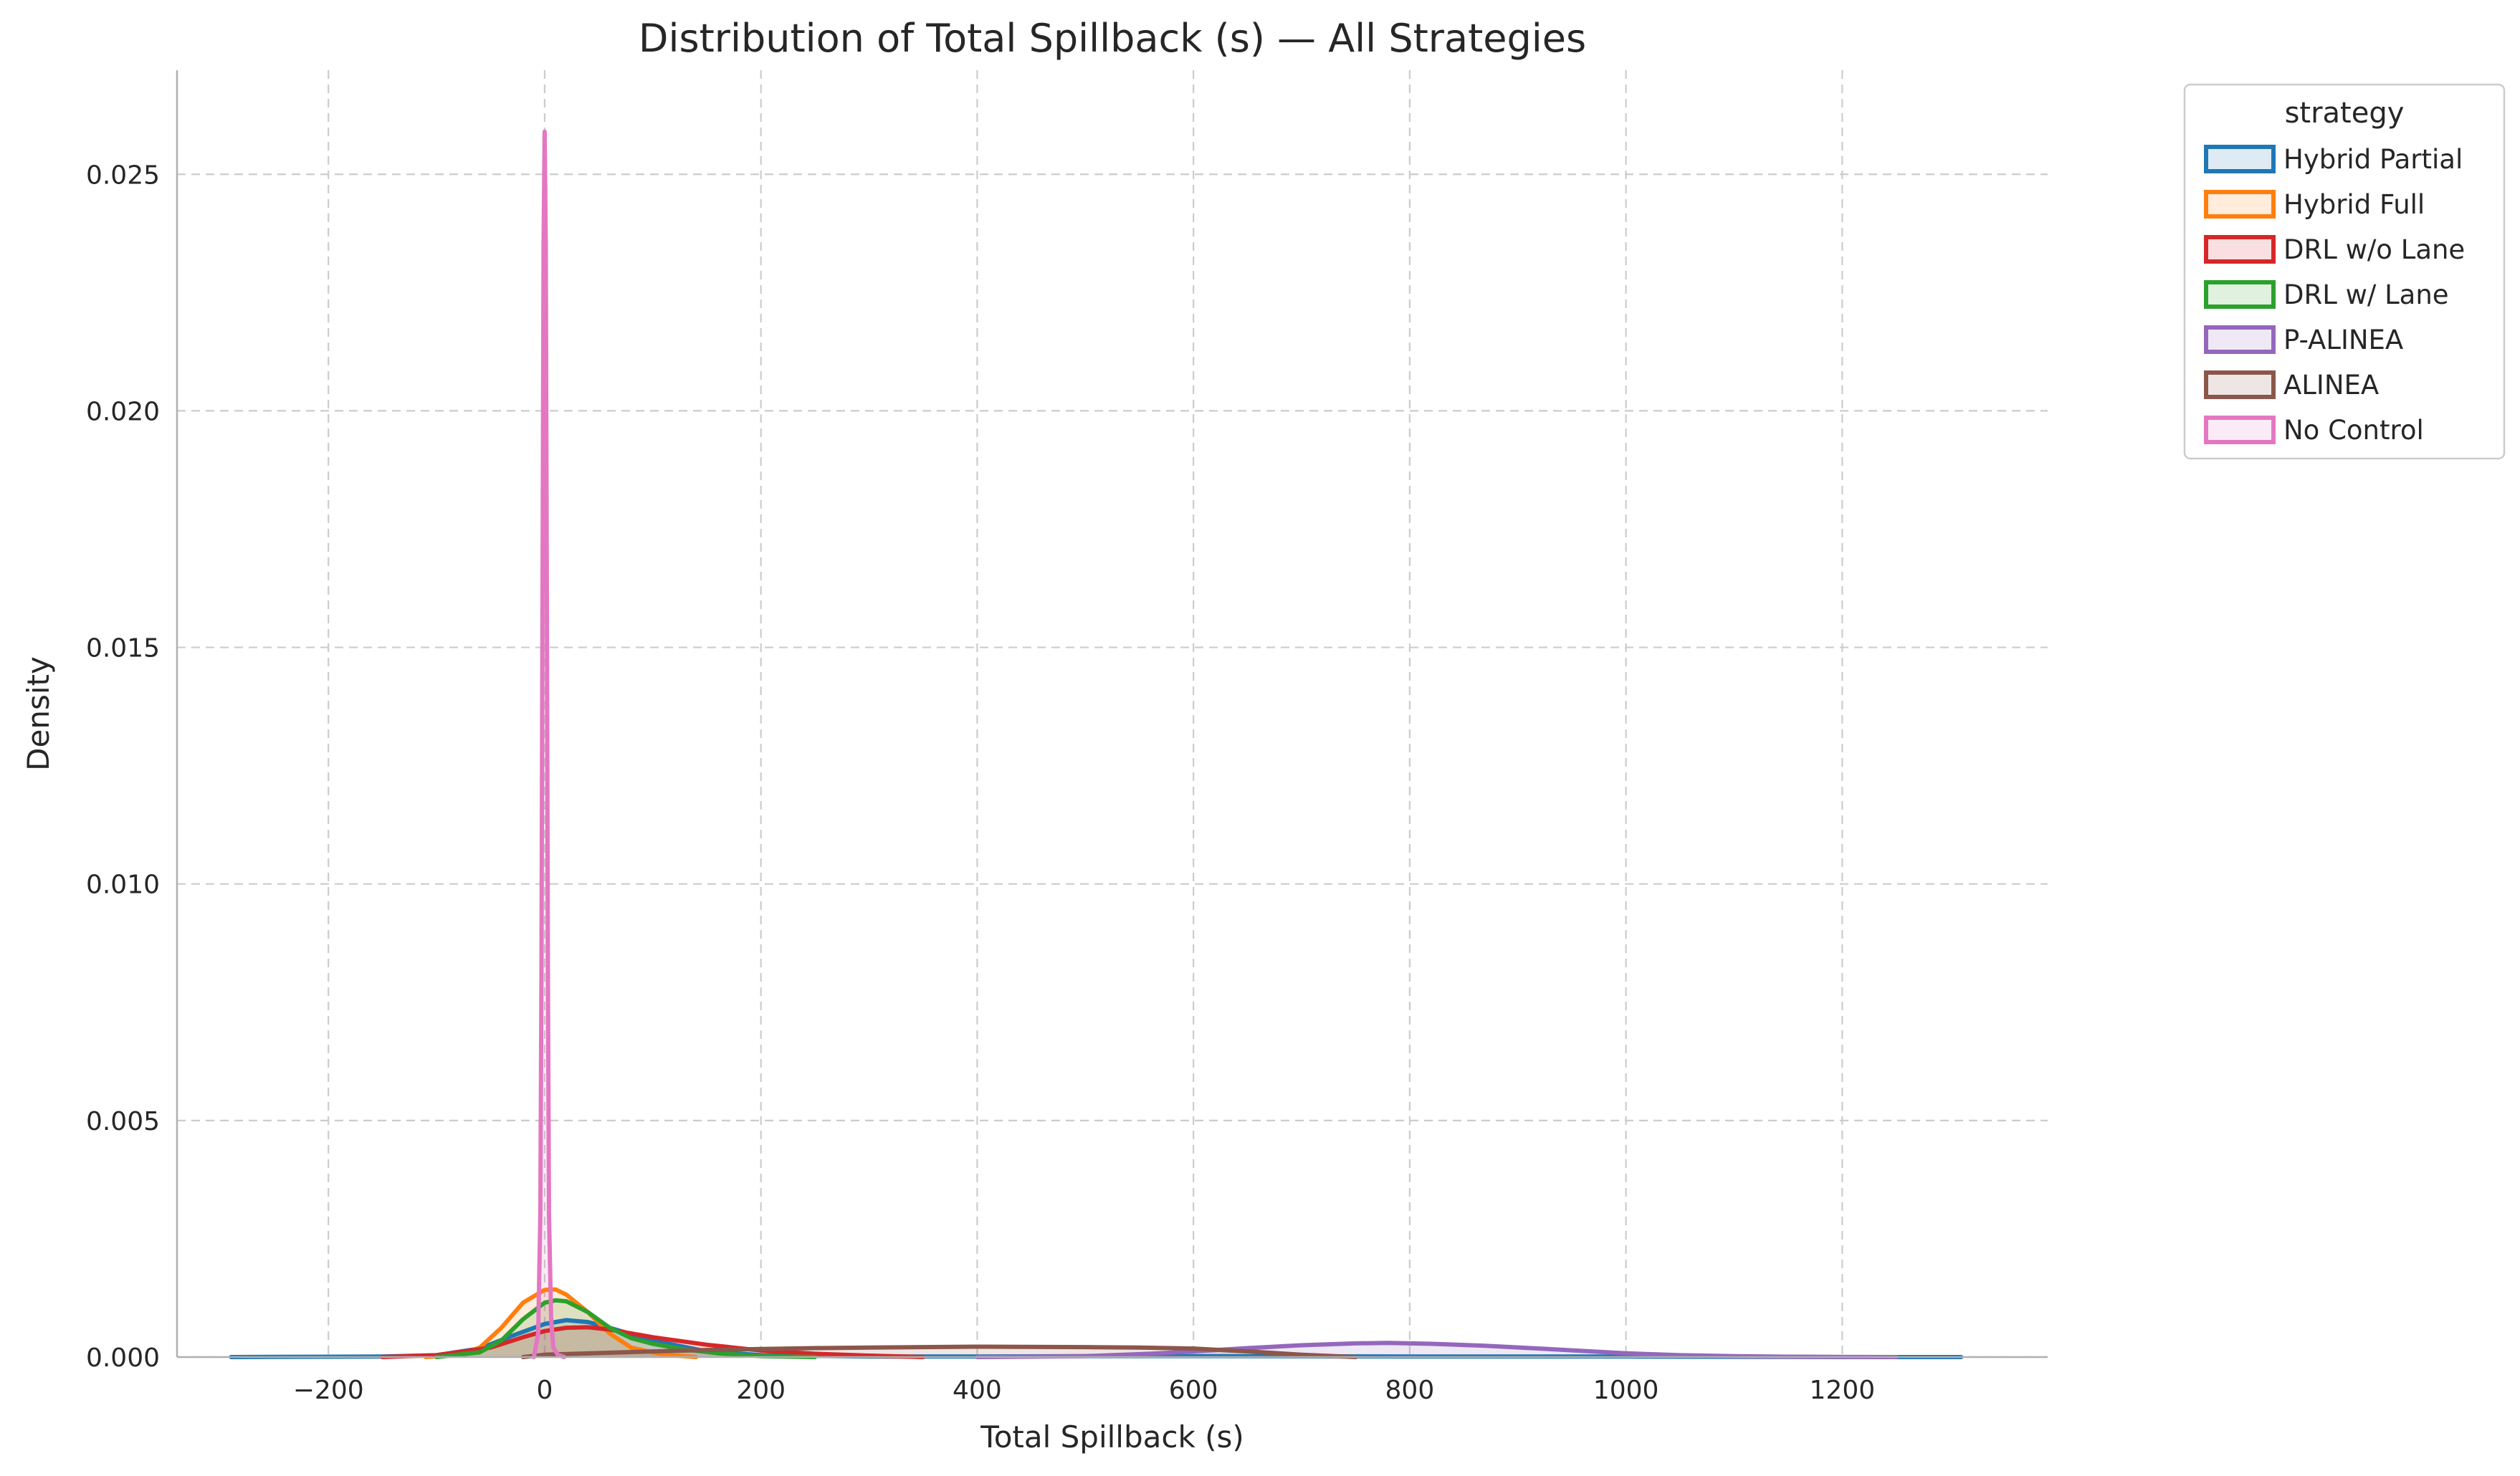 This screenshot has height=1476, width=2520. Describe the element at coordinates (1436, 1350) in the screenshot. I see `density-fill-p-alinea` at that location.